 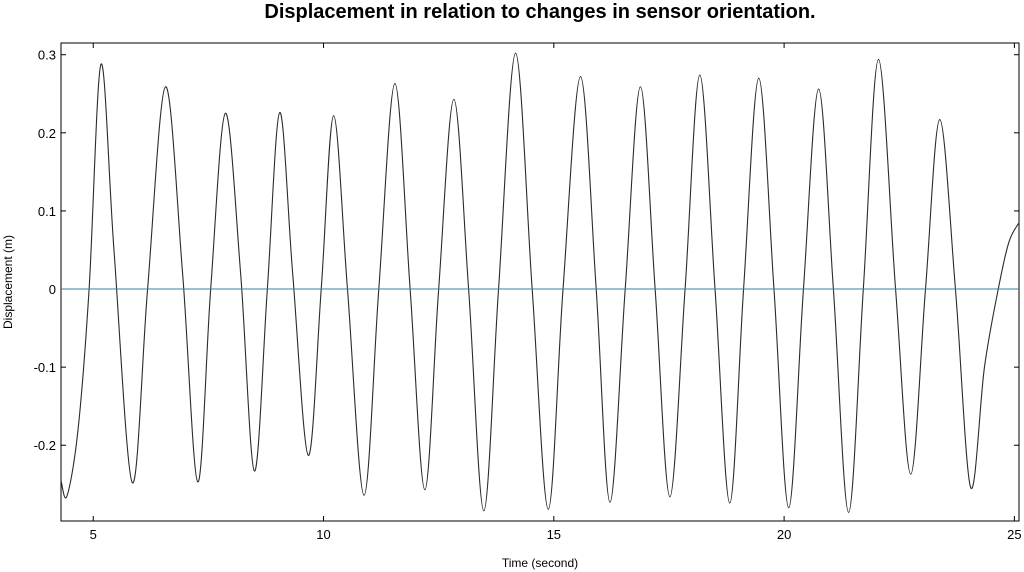 I want to click on y-axis-label: Displacement (m), so click(x=8, y=282).